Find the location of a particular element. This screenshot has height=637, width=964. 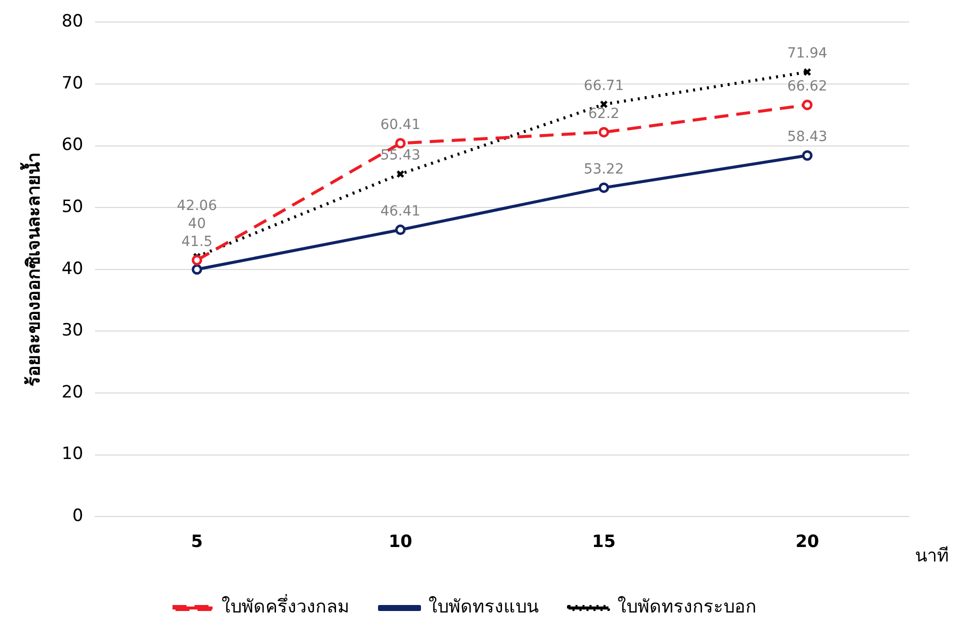

y-tick-label: 70 is located at coordinates (73, 83).